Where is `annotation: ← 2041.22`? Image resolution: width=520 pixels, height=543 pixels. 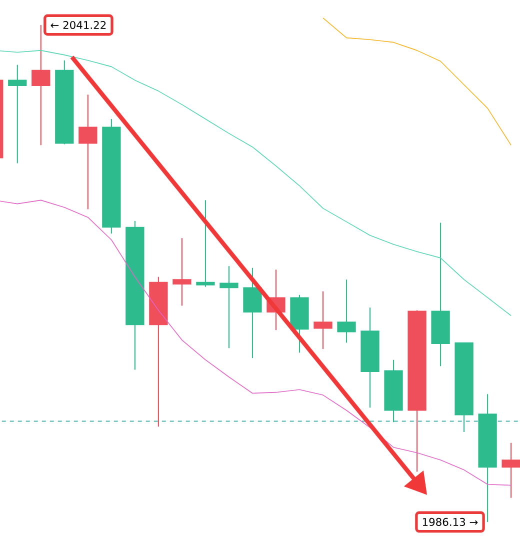
annotation: ← 2041.22 is located at coordinates (78, 25).